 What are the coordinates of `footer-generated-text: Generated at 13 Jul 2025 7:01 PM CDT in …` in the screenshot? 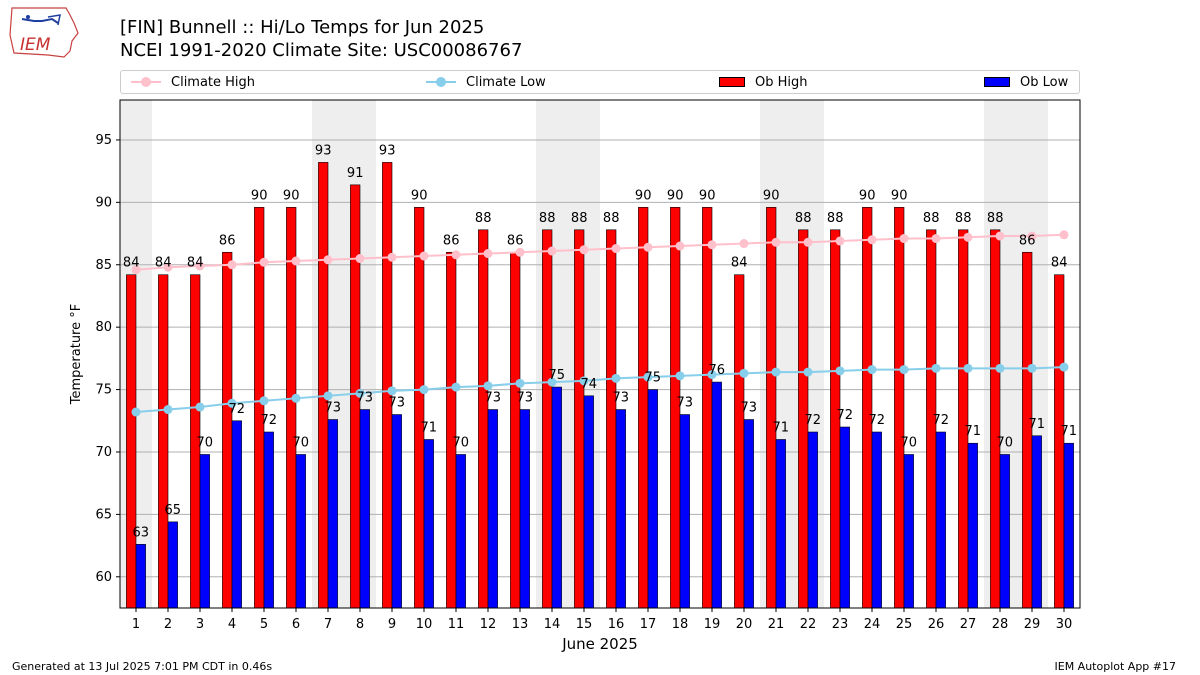 It's located at (142, 666).